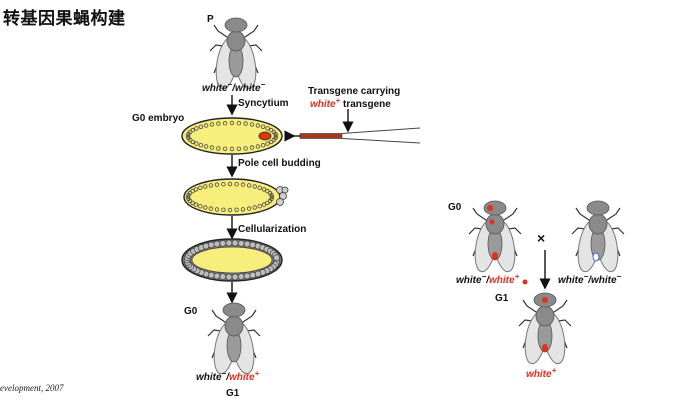 The height and width of the screenshot is (405, 682). Describe the element at coordinates (455, 207) in the screenshot. I see `right-g0-label: G0` at that location.